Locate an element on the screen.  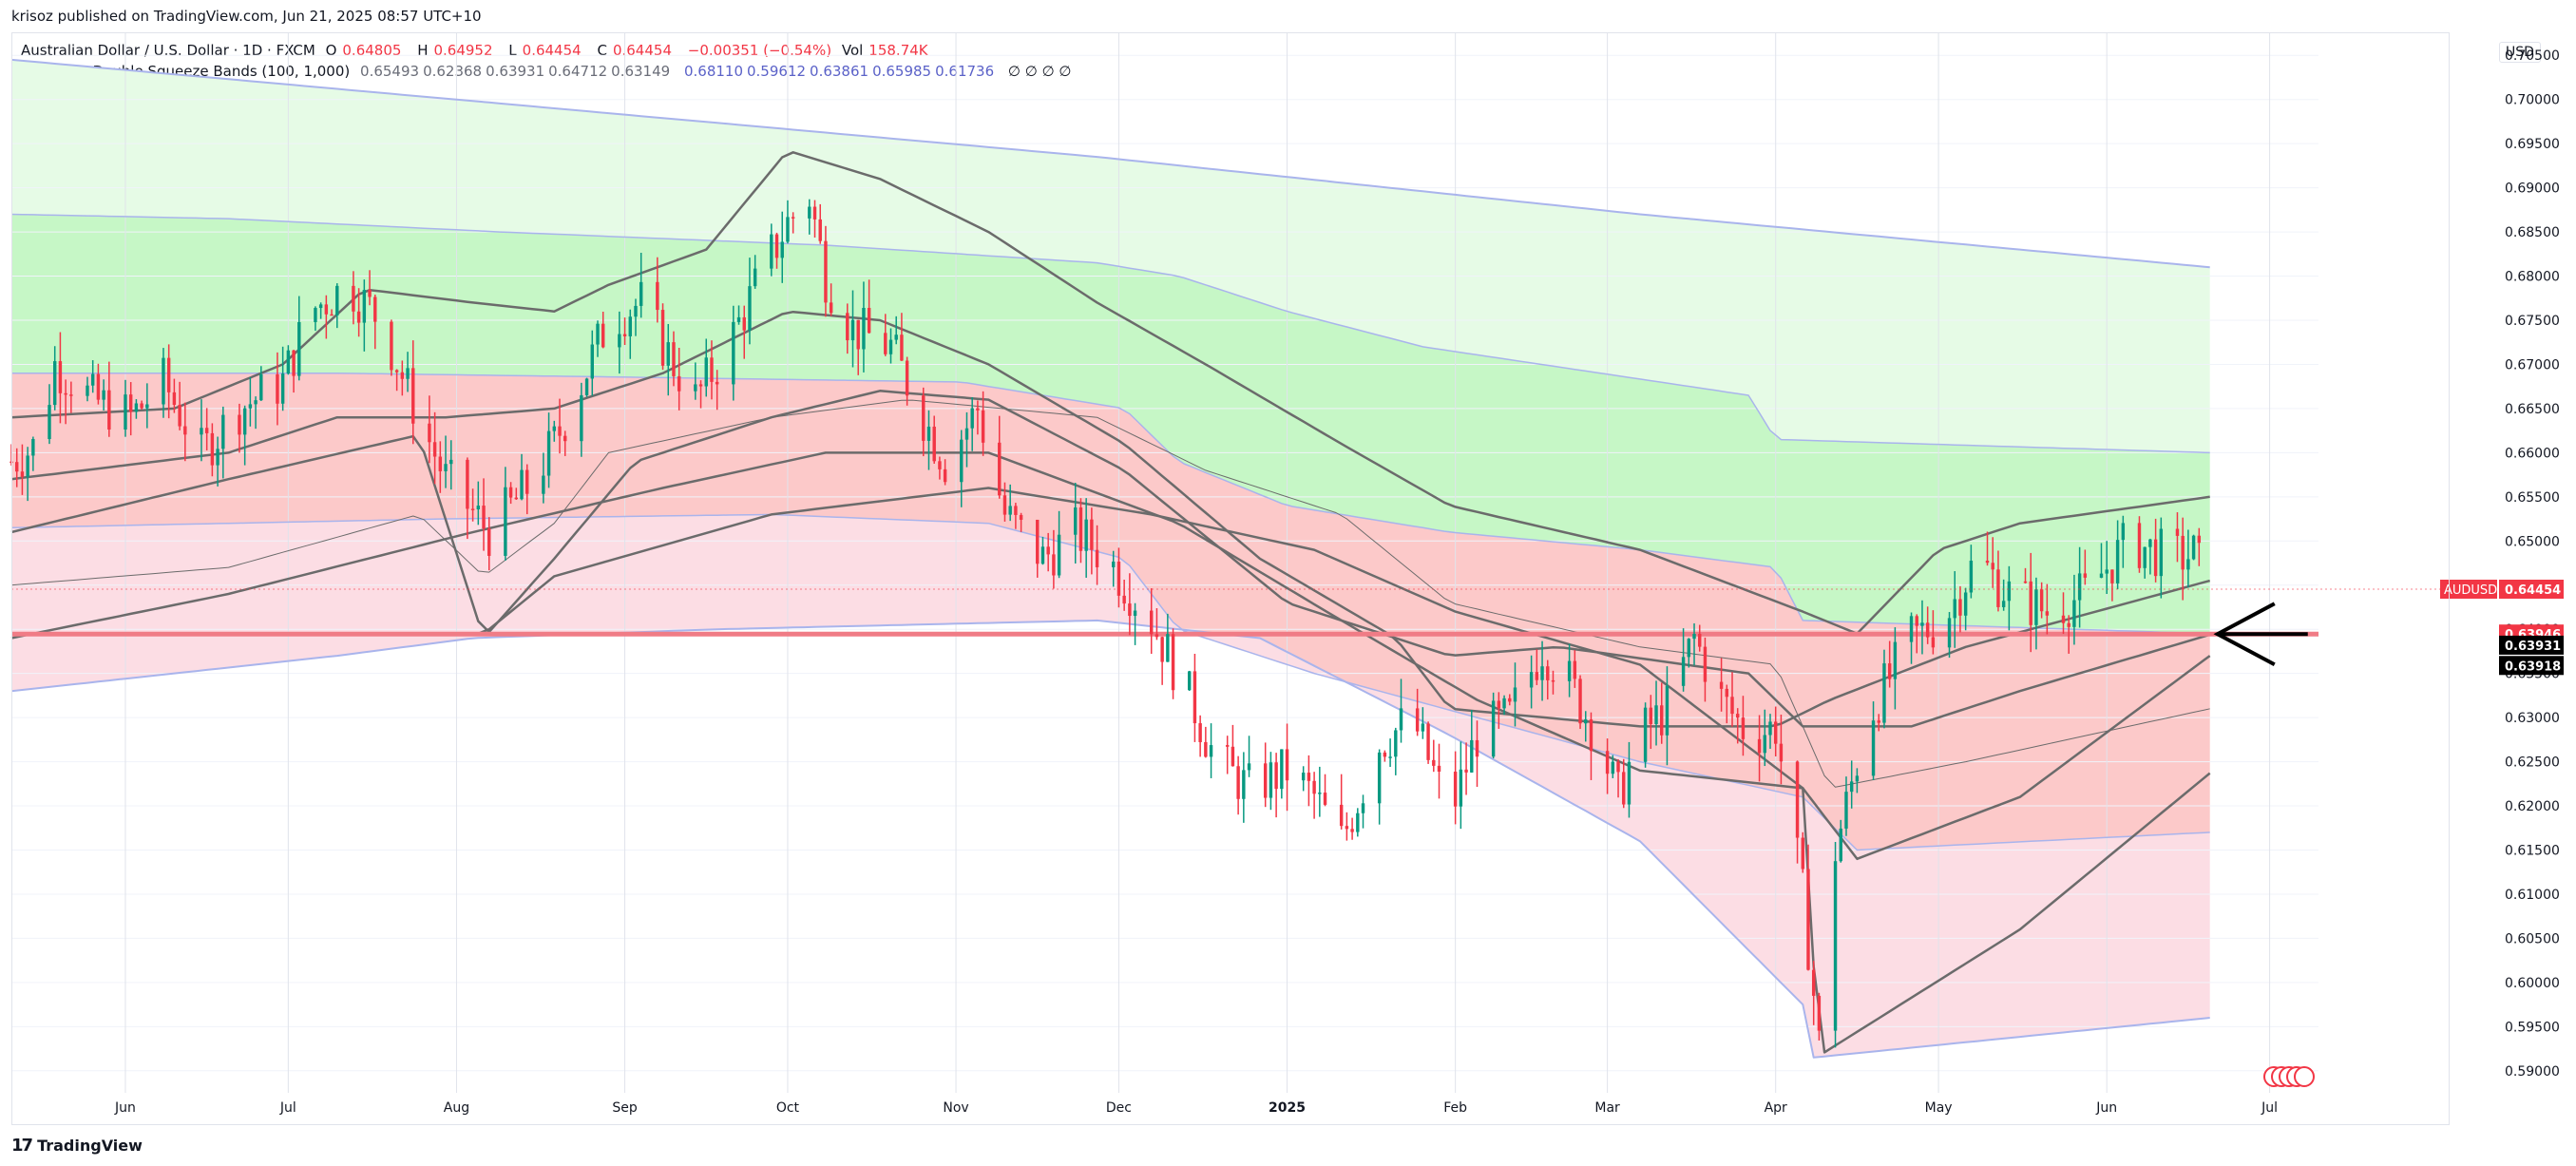
y-tick-label-8: 0.66500 is located at coordinates (2532, 410).